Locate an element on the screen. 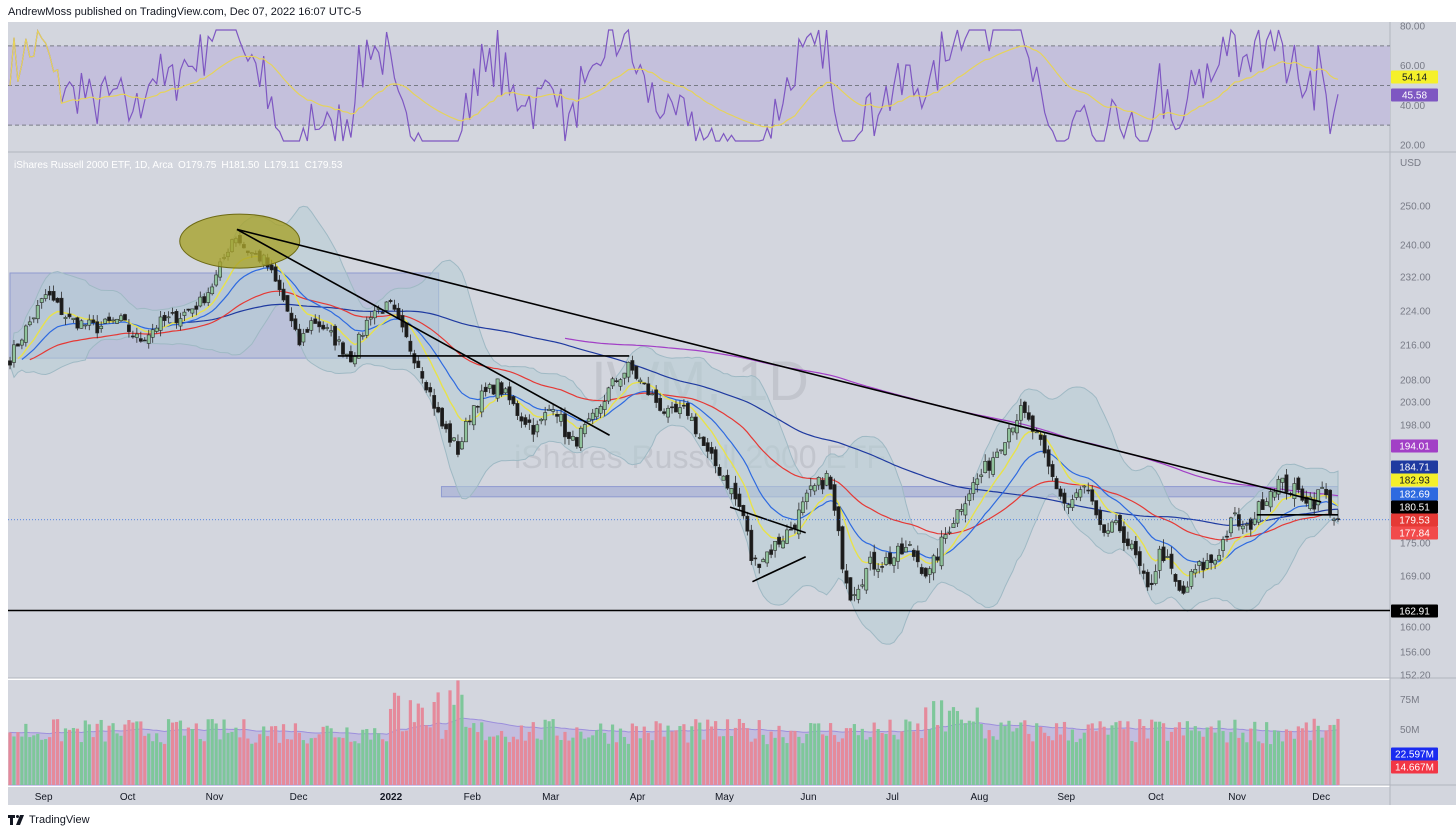  price-axis-tick: 216.00 is located at coordinates (1415, 346).